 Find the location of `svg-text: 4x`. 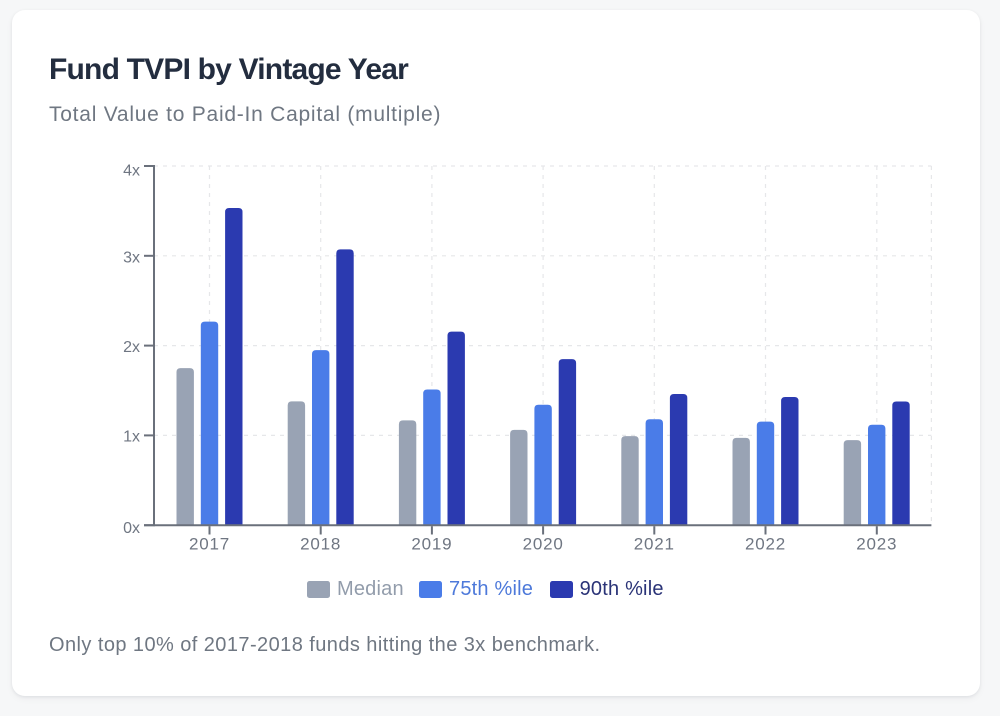

svg-text: 4x is located at coordinates (131, 171).